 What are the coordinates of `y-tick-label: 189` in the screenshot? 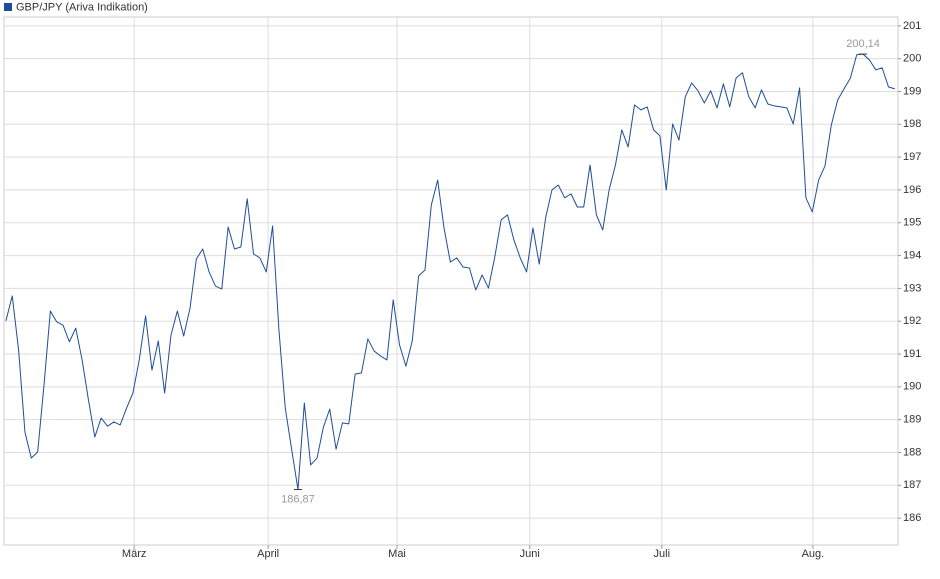 It's located at (912, 420).